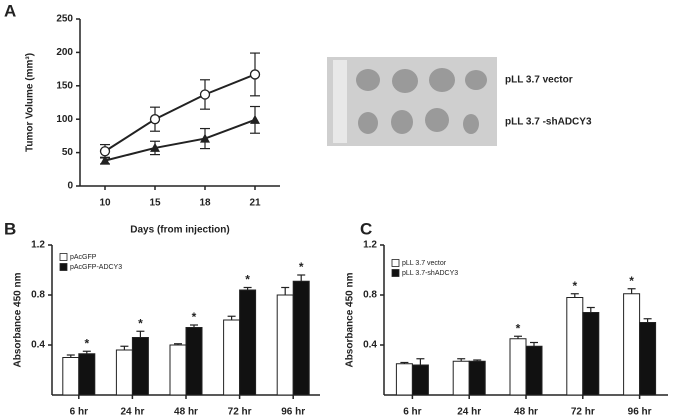  Describe the element at coordinates (548, 122) in the screenshot. I see `legend-label: pLL 3.7 -shADCY3` at that location.